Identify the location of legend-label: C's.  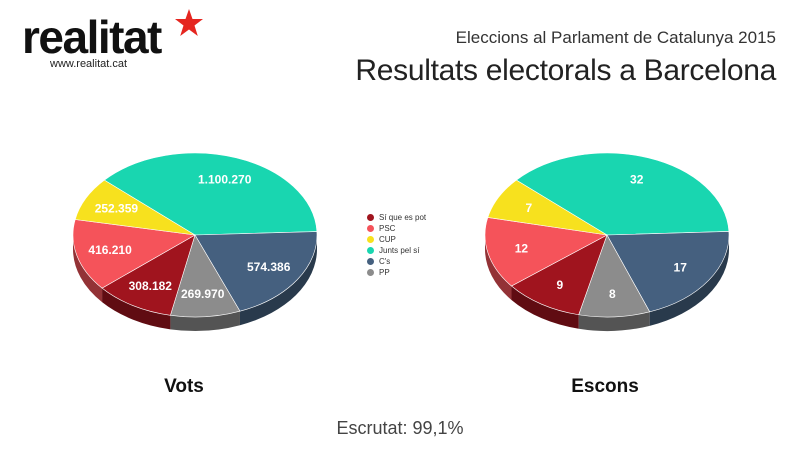
(385, 261).